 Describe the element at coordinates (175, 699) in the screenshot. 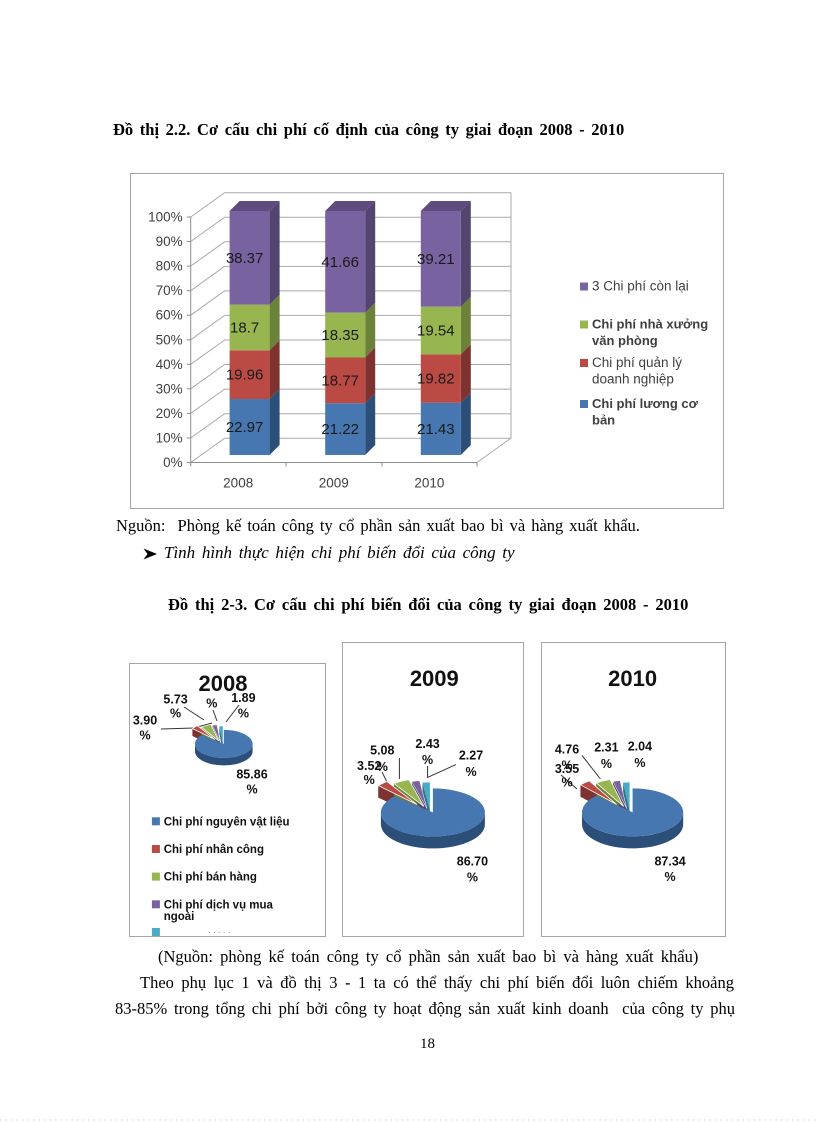

I see `svg-text: 5.73` at that location.